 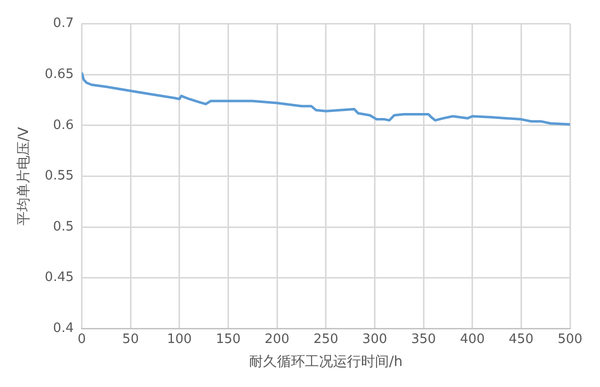 I want to click on x-tick-label: 500, so click(x=570, y=339).